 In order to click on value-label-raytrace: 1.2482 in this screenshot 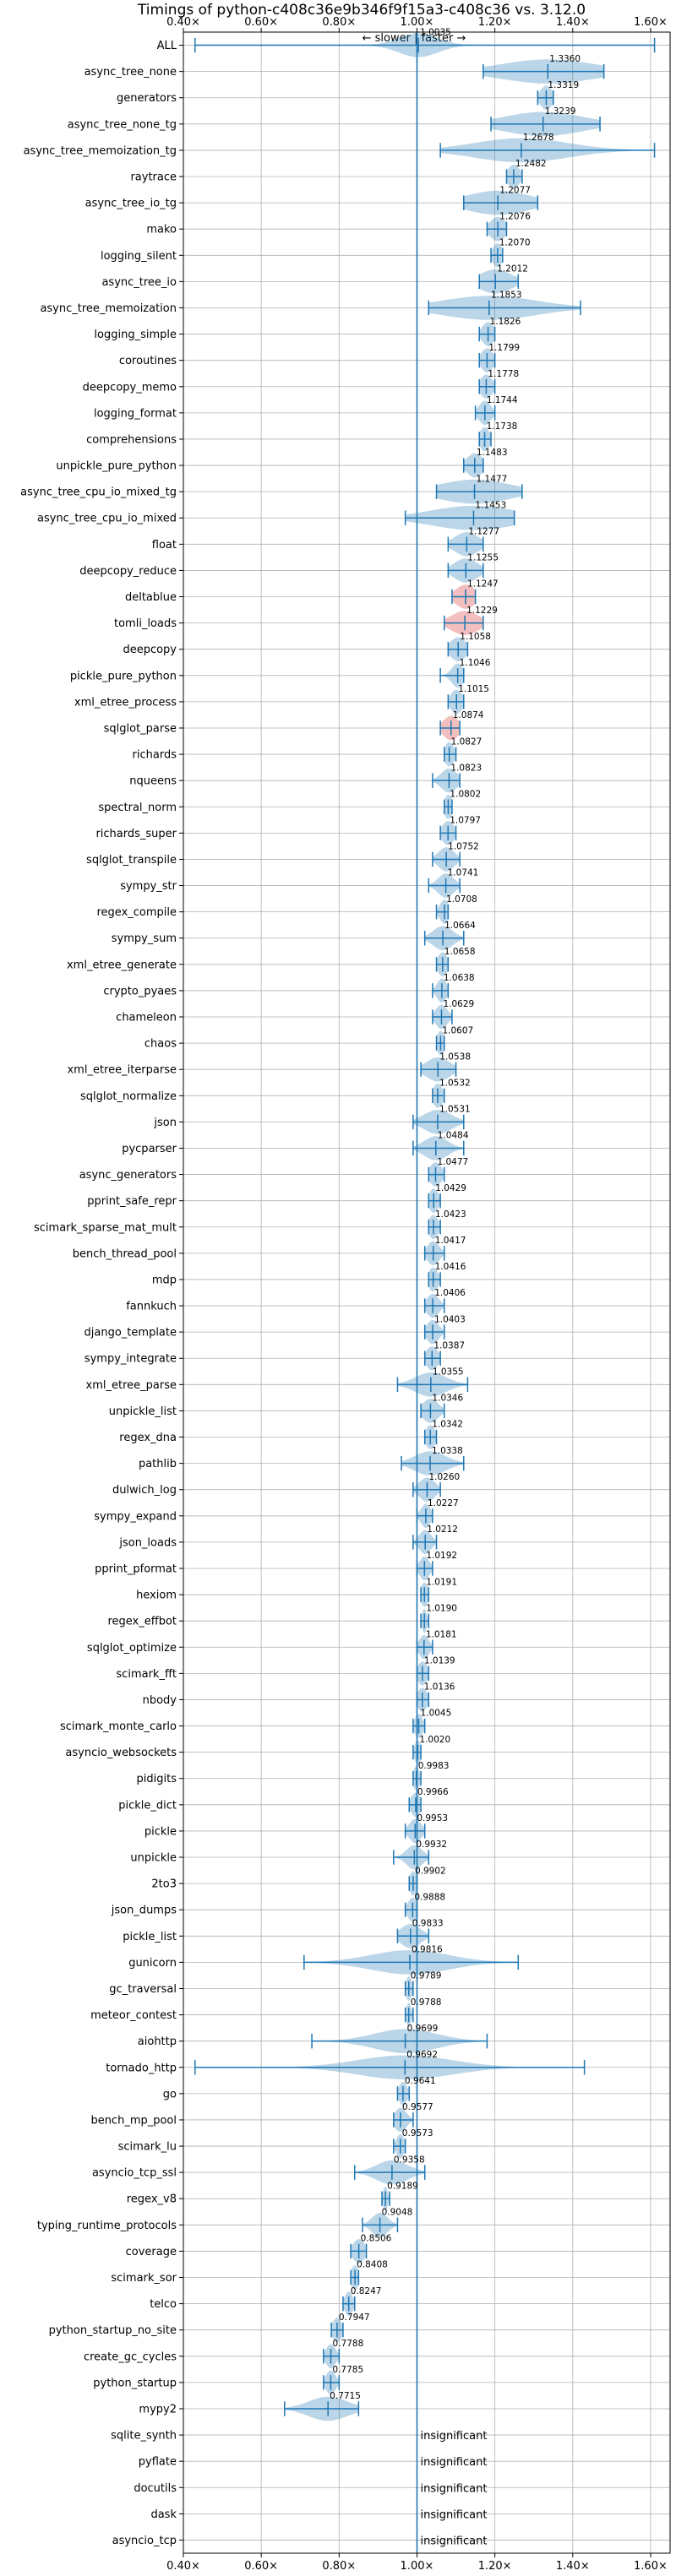, I will do `click(531, 164)`.